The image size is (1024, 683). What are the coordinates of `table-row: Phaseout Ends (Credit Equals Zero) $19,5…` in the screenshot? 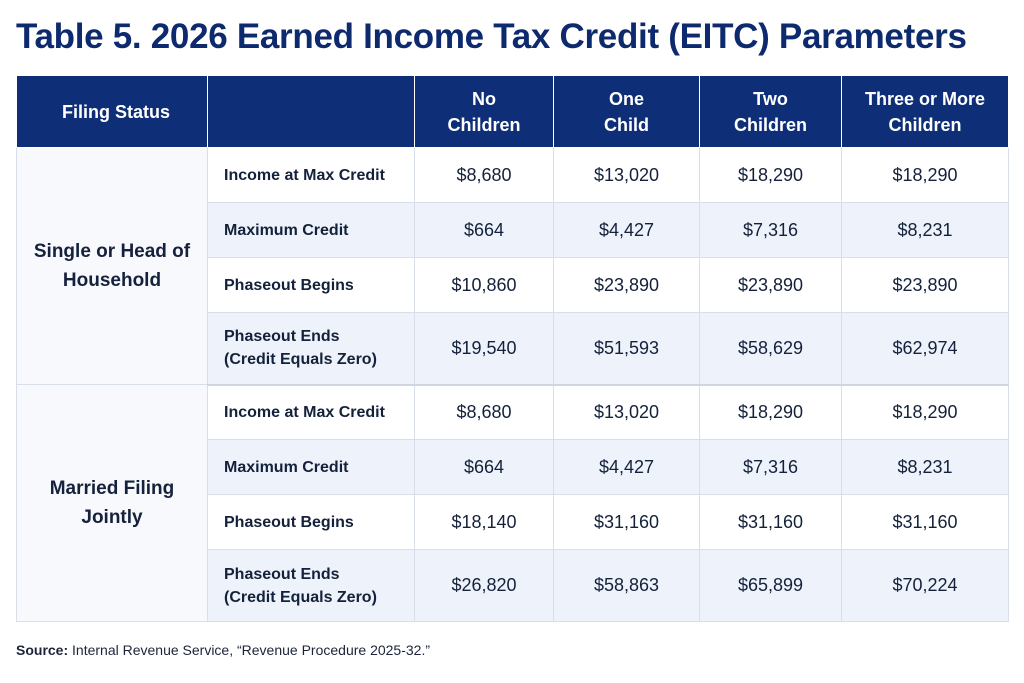 It's located at (513, 349).